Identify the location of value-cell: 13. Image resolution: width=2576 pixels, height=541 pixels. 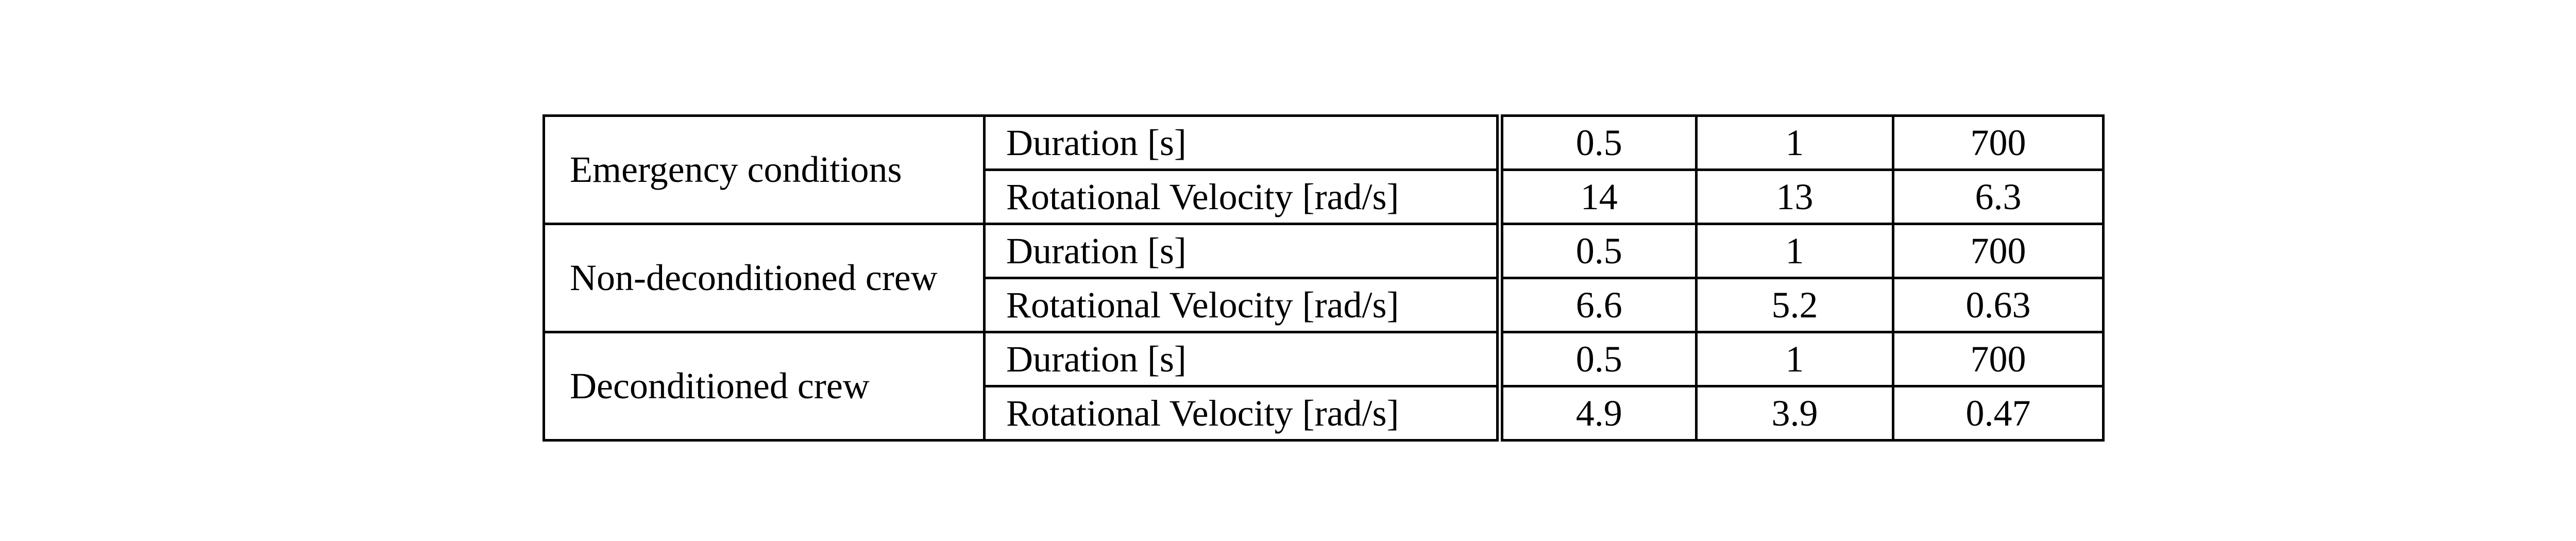
(1794, 196).